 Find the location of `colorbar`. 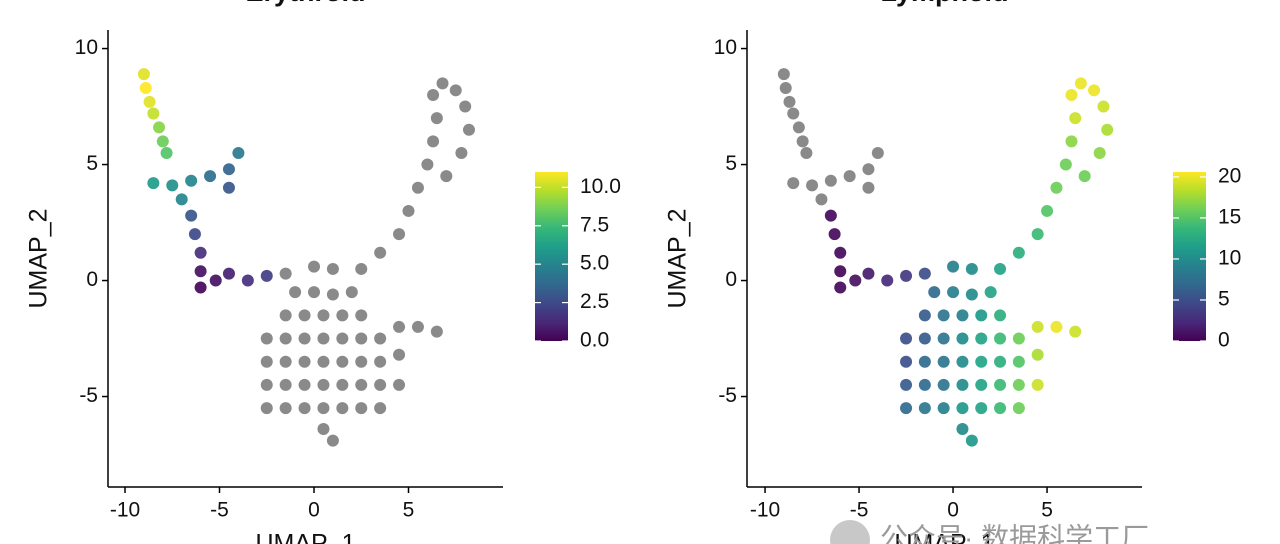

colorbar is located at coordinates (551, 256).